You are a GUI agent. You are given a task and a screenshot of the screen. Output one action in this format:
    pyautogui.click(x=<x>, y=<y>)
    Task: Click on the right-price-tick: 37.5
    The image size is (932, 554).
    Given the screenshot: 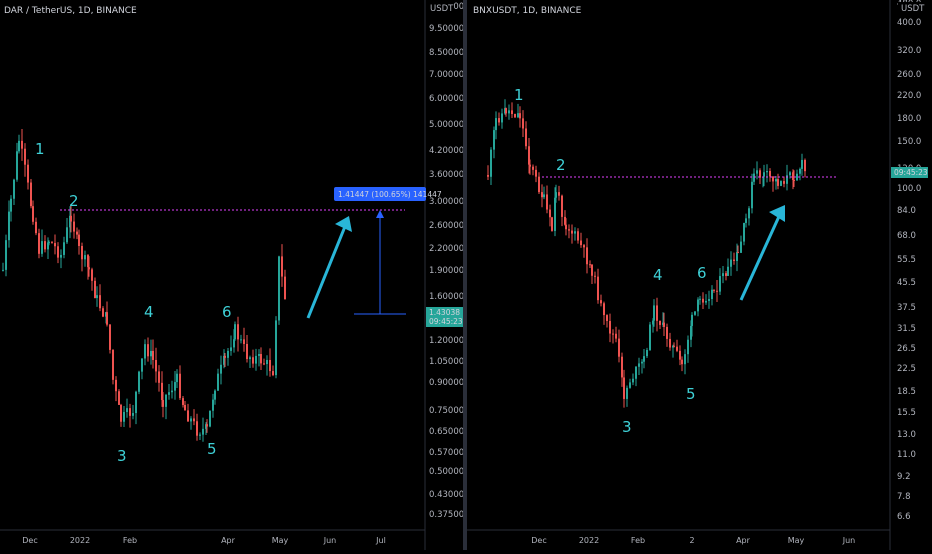 What is the action you would take?
    pyautogui.click(x=906, y=308)
    